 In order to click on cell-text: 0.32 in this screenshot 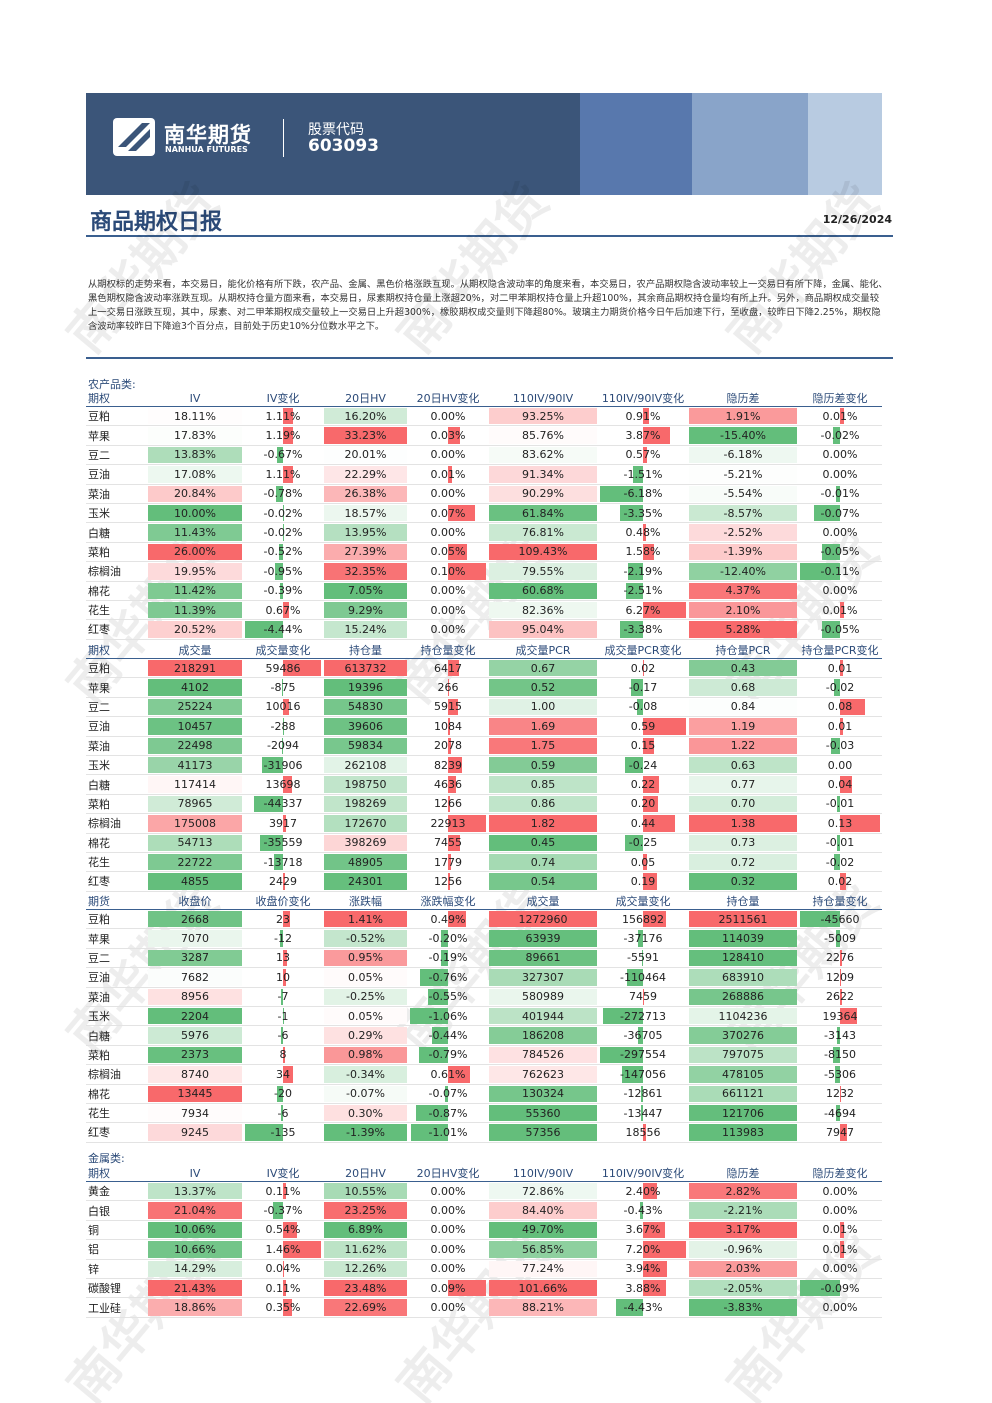, I will do `click(743, 881)`.